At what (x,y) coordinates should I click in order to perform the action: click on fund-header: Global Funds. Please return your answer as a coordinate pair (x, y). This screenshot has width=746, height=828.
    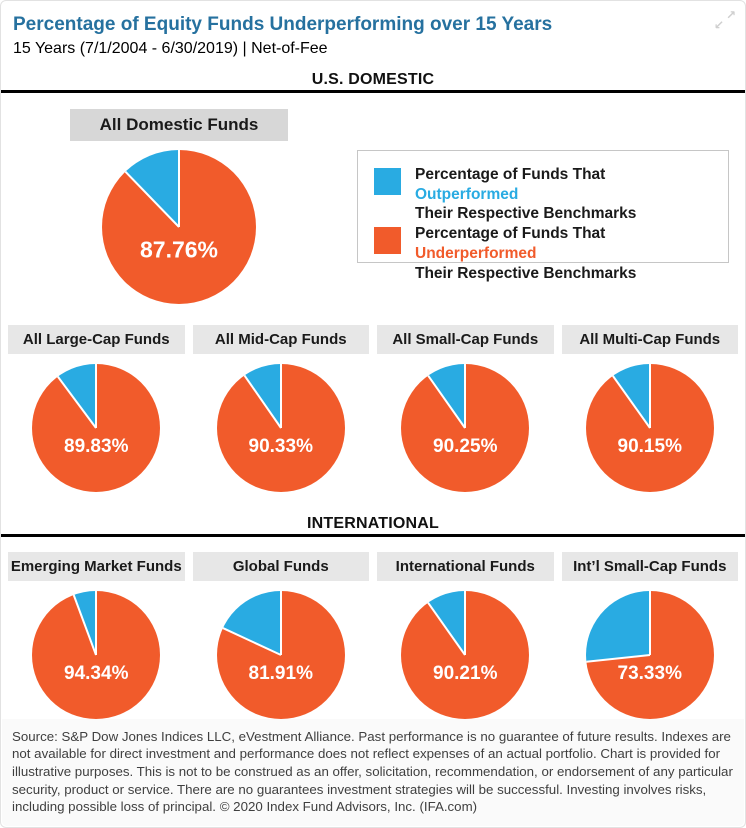
    Looking at the image, I should click on (280, 566).